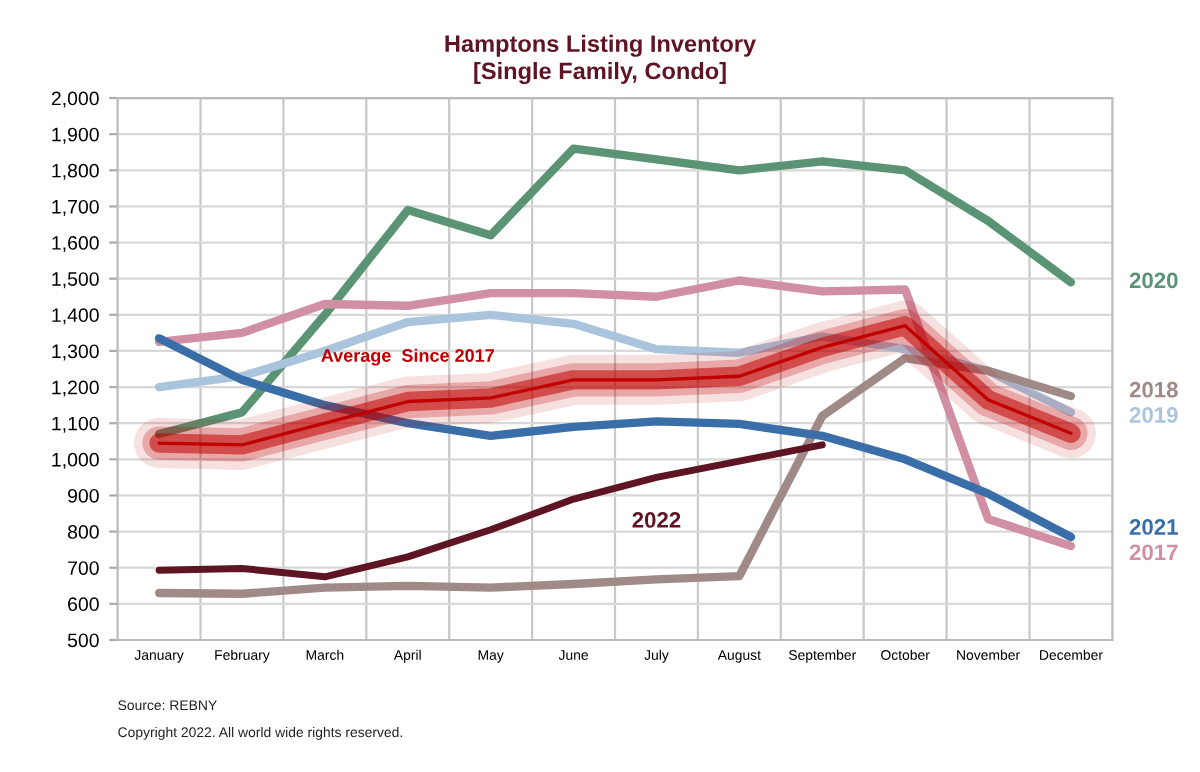  I want to click on y-tick-label: 1,100, so click(75, 424).